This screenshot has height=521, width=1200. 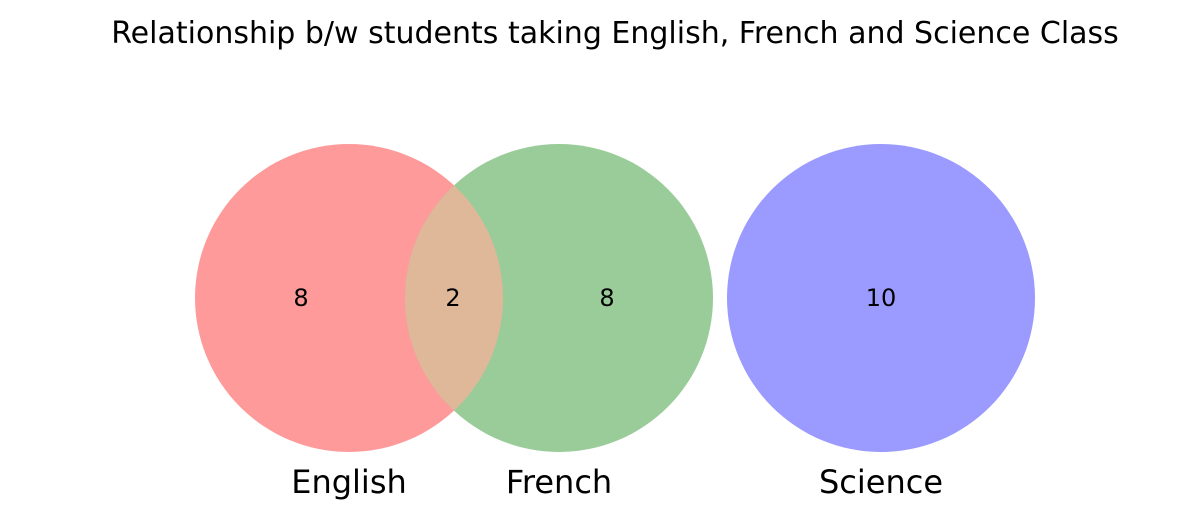 I want to click on science-only-count: 10, so click(x=881, y=298).